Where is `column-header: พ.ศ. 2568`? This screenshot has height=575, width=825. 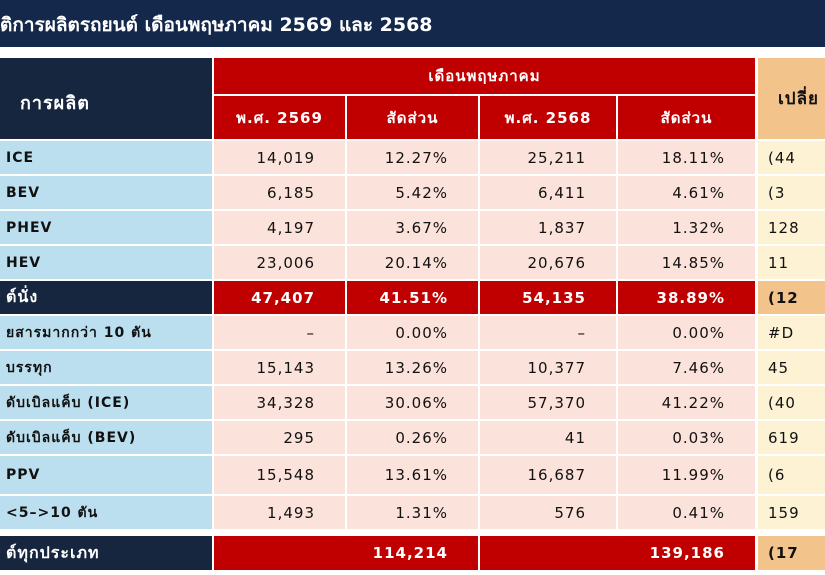 column-header: พ.ศ. 2568 is located at coordinates (548, 117).